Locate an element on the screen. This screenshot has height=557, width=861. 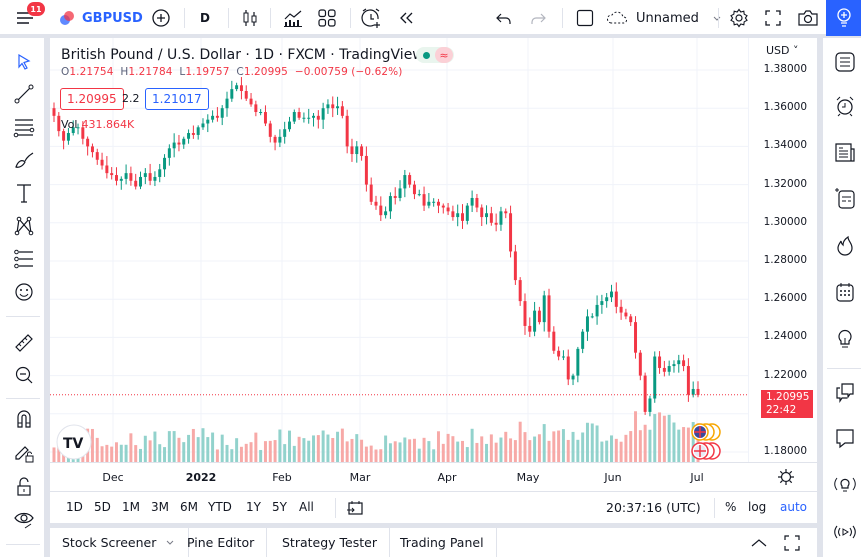
streams-button is located at coordinates (845, 532).